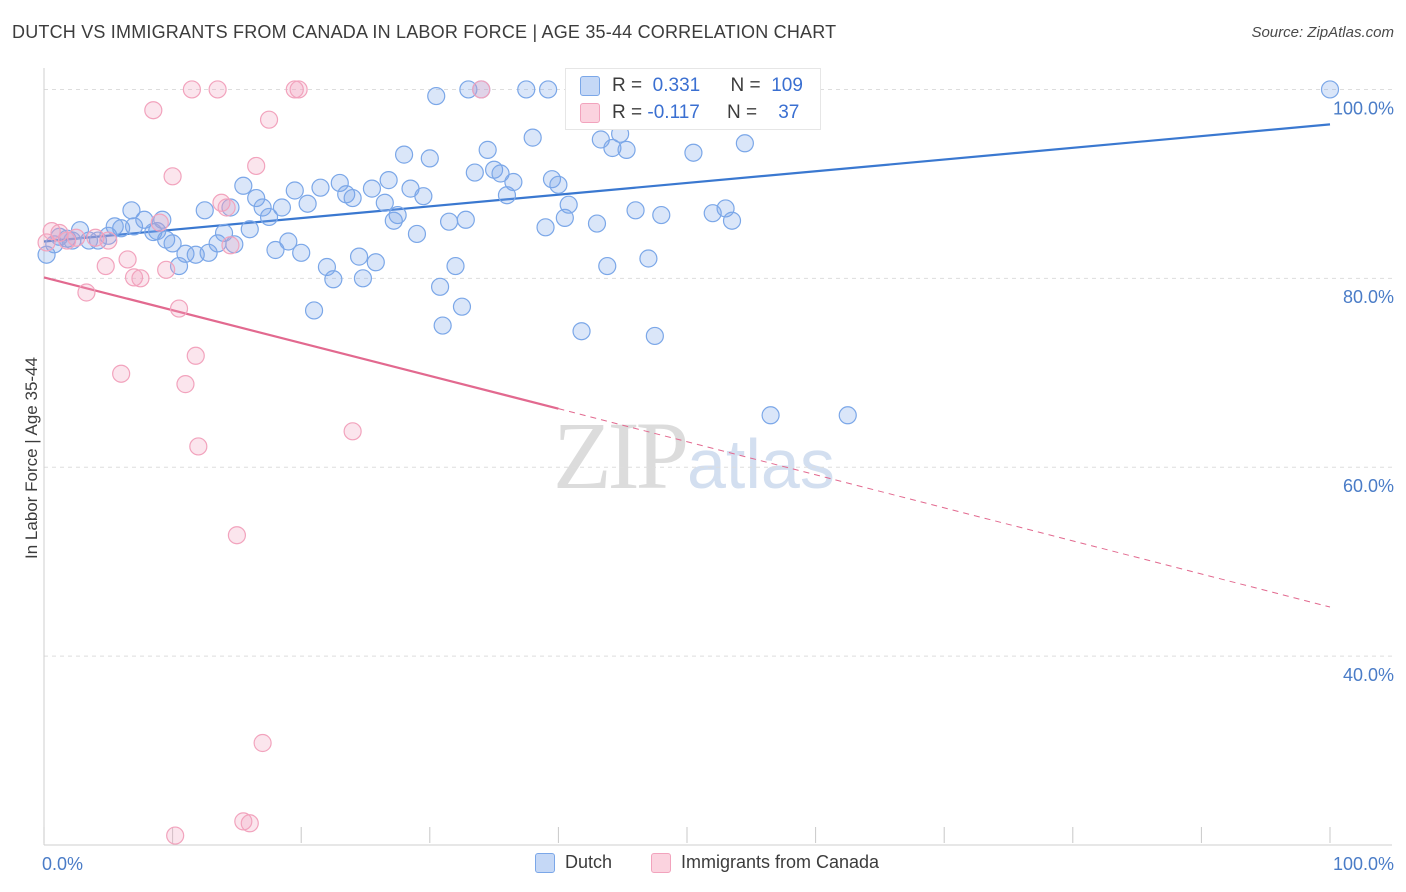  What do you see at coordinates (789, 112) in the screenshot?
I see `n-value: 37` at bounding box center [789, 112].